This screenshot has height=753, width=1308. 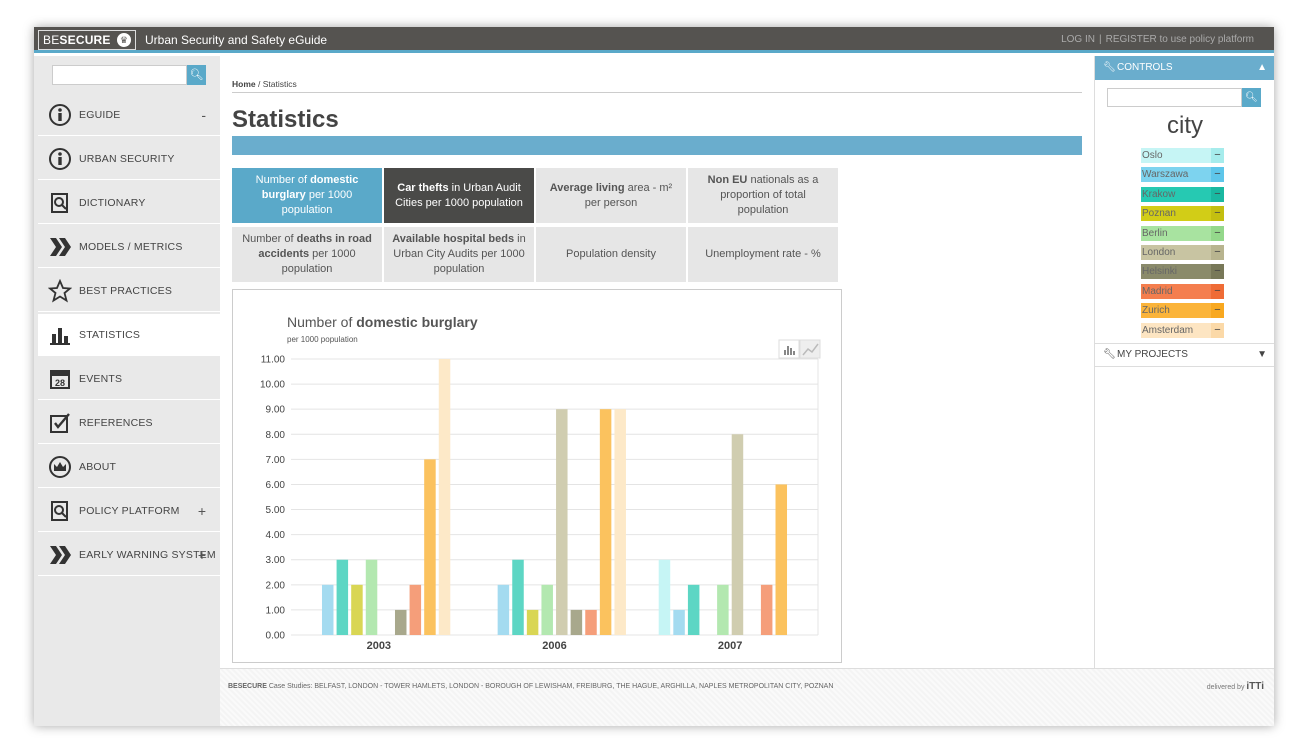 I want to click on statistic-tile: Unemployment rate - %, so click(x=763, y=254).